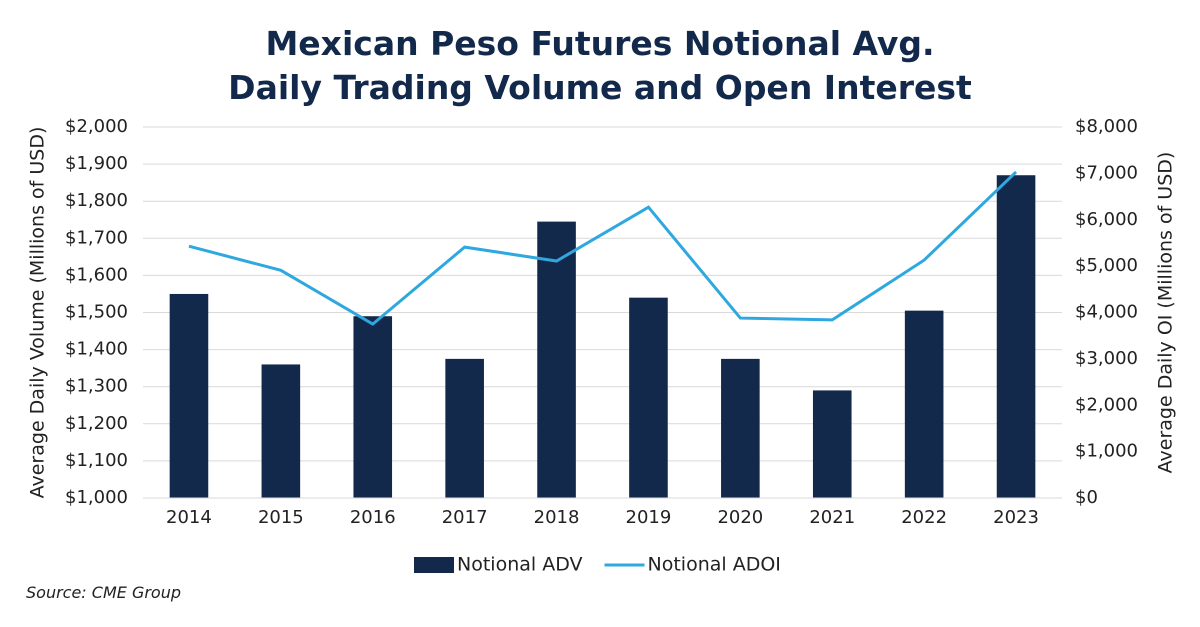 This screenshot has width=1200, height=627. Describe the element at coordinates (96, 423) in the screenshot. I see `y-tick-label: $1,200` at that location.